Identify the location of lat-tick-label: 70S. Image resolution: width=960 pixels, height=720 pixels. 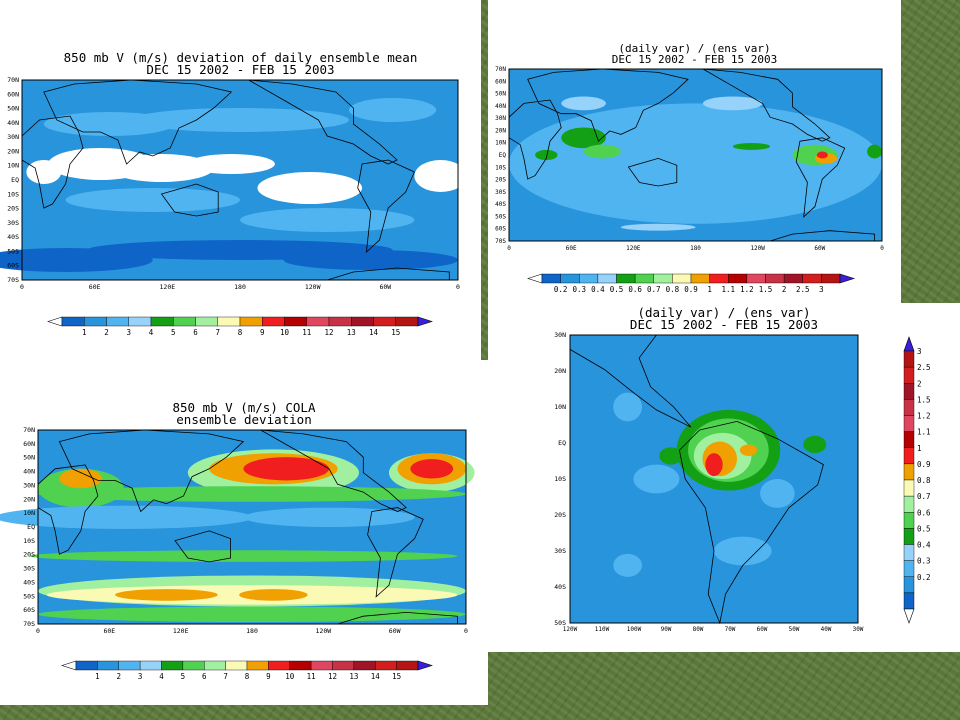
(29, 624).